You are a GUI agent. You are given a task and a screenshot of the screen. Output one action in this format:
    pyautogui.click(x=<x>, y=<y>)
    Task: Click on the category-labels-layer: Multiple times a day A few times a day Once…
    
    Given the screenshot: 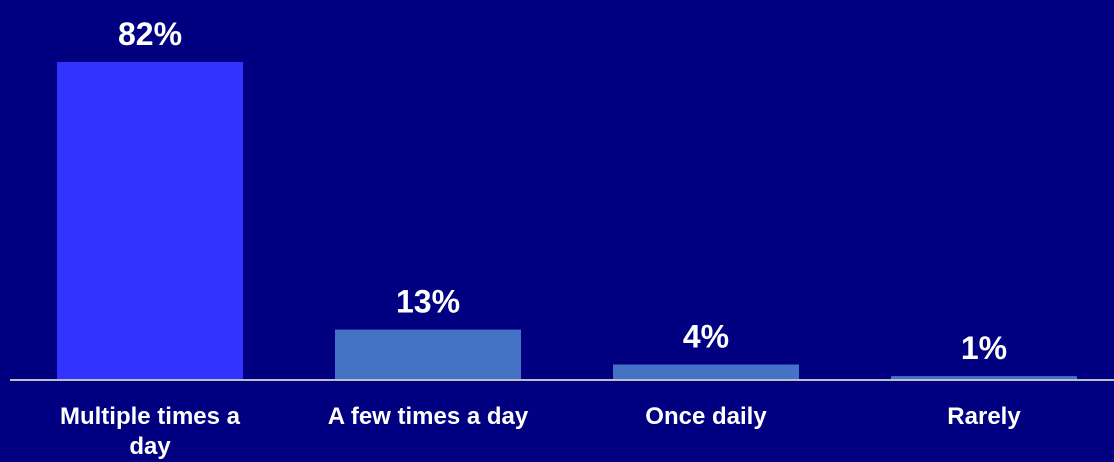 What is the action you would take?
    pyautogui.click(x=540, y=431)
    